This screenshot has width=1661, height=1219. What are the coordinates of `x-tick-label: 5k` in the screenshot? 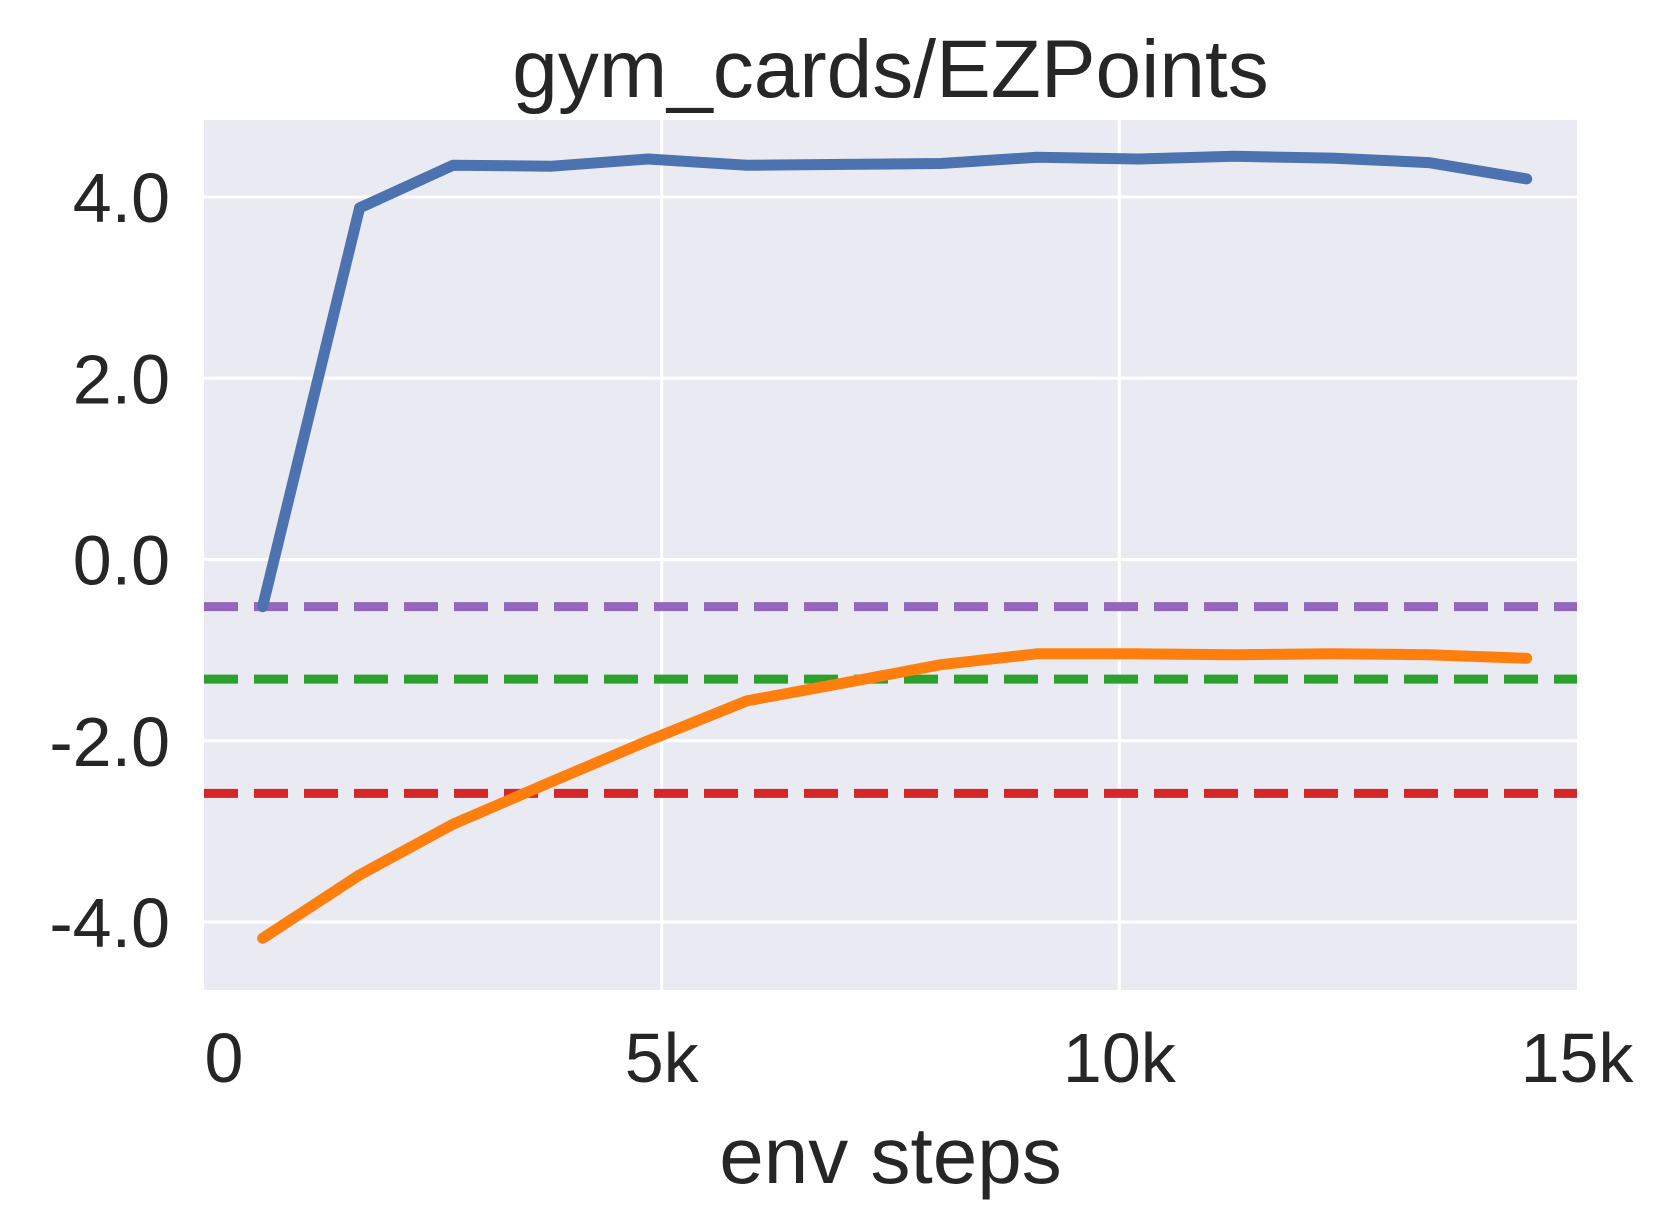 It's located at (662, 1058).